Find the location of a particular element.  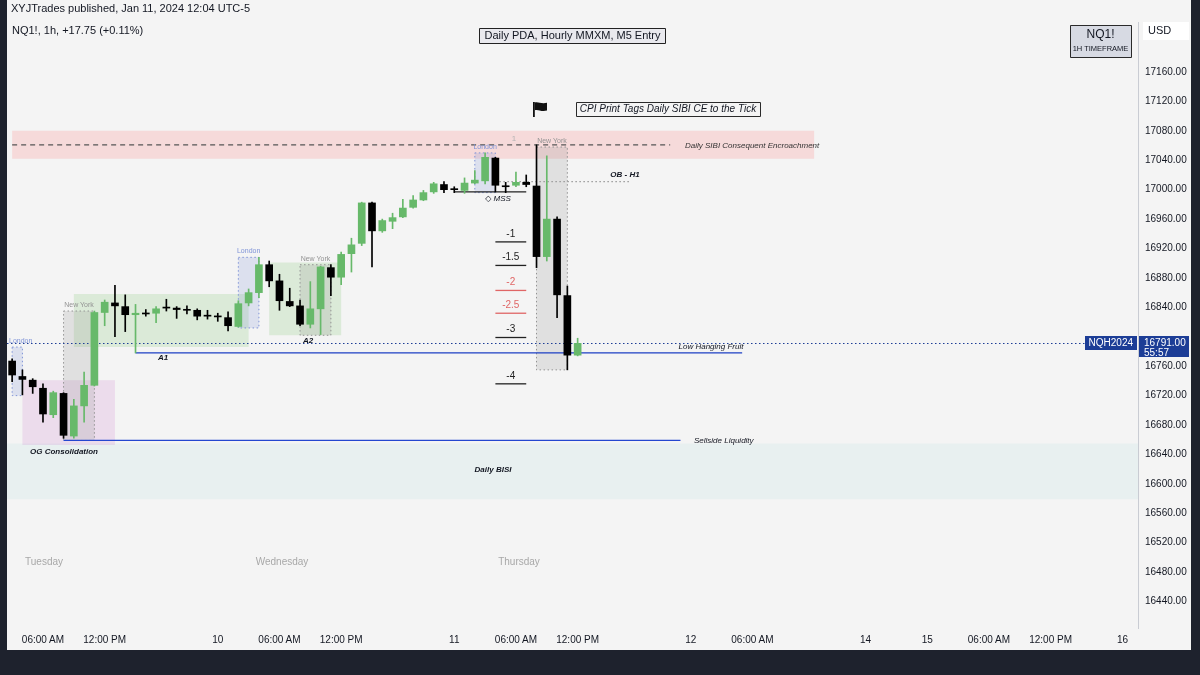

x-tick-label: 14 is located at coordinates (865, 639).